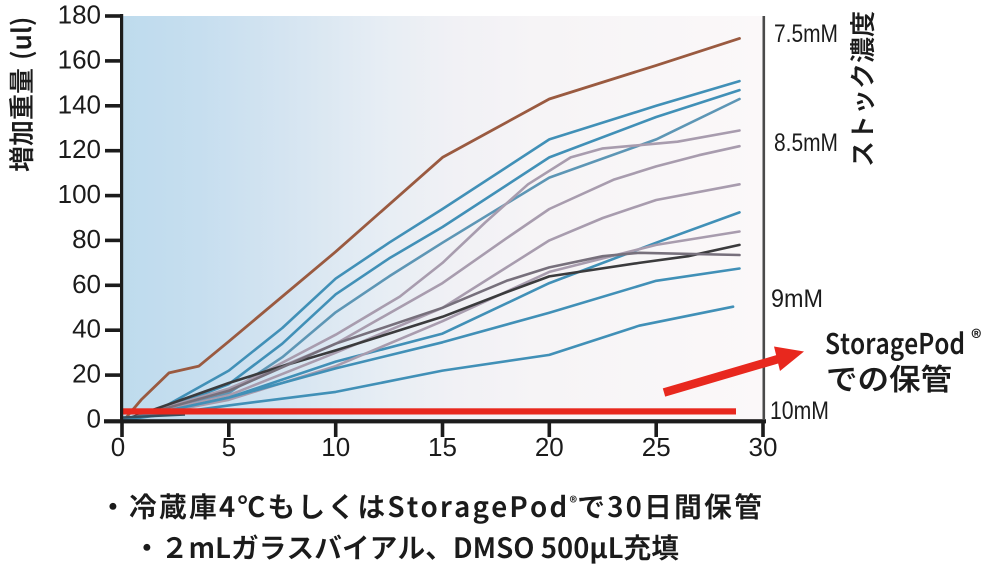 Image resolution: width=994 pixels, height=571 pixels. What do you see at coordinates (442, 447) in the screenshot?
I see `svg-text: 15` at bounding box center [442, 447].